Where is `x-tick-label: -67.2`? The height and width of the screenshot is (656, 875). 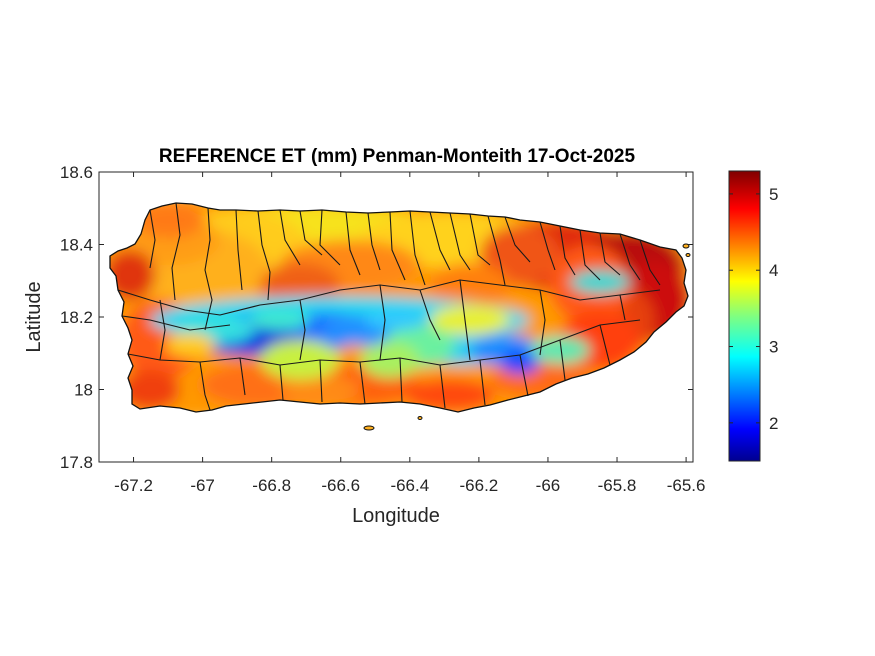
x-tick-label: -67.2 is located at coordinates (133, 485).